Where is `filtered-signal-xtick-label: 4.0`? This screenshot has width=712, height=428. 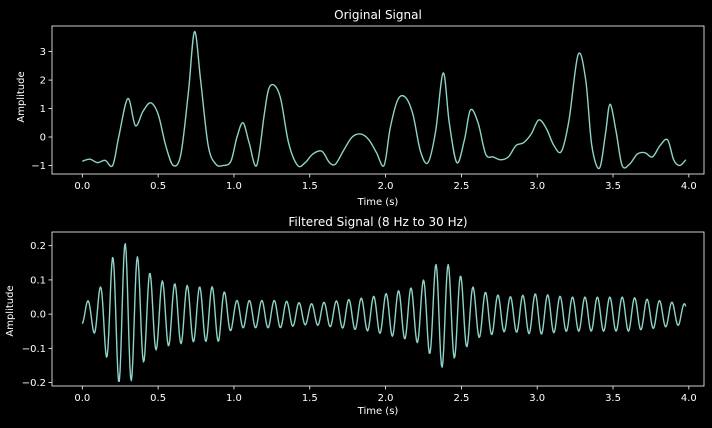 filtered-signal-xtick-label: 4.0 is located at coordinates (689, 398).